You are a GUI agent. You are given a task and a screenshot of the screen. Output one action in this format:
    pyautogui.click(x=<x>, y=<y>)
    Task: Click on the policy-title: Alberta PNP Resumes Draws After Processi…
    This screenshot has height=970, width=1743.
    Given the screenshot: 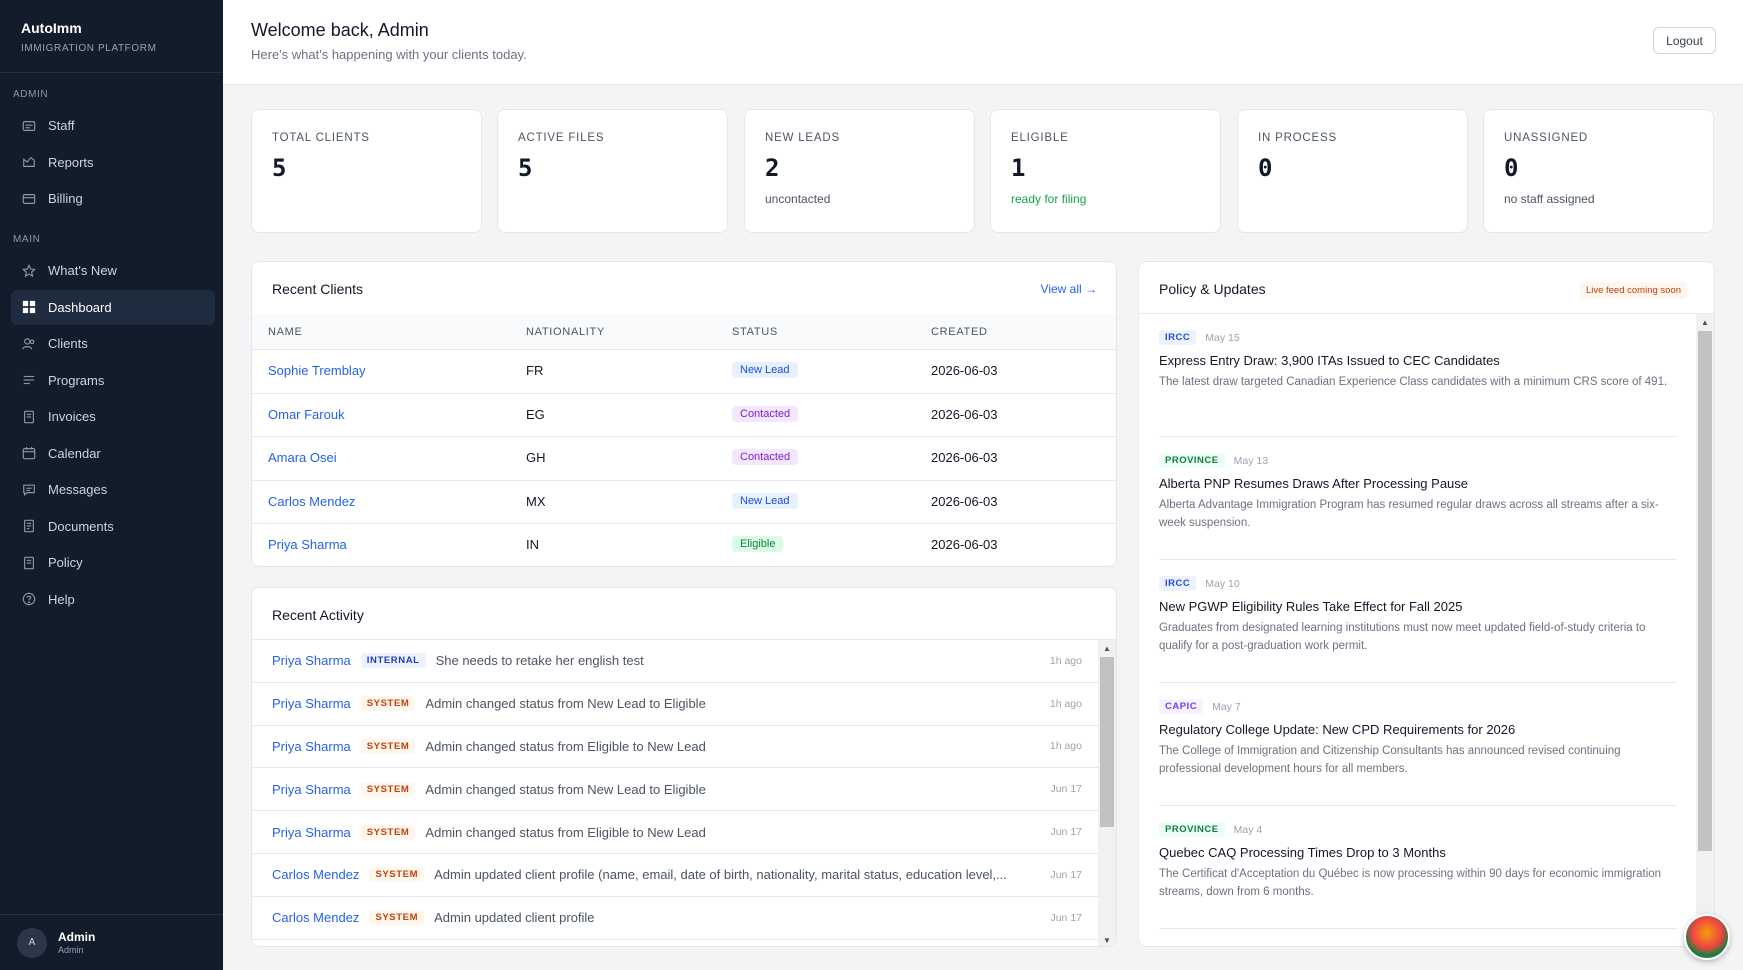 What is the action you would take?
    pyautogui.click(x=1418, y=483)
    